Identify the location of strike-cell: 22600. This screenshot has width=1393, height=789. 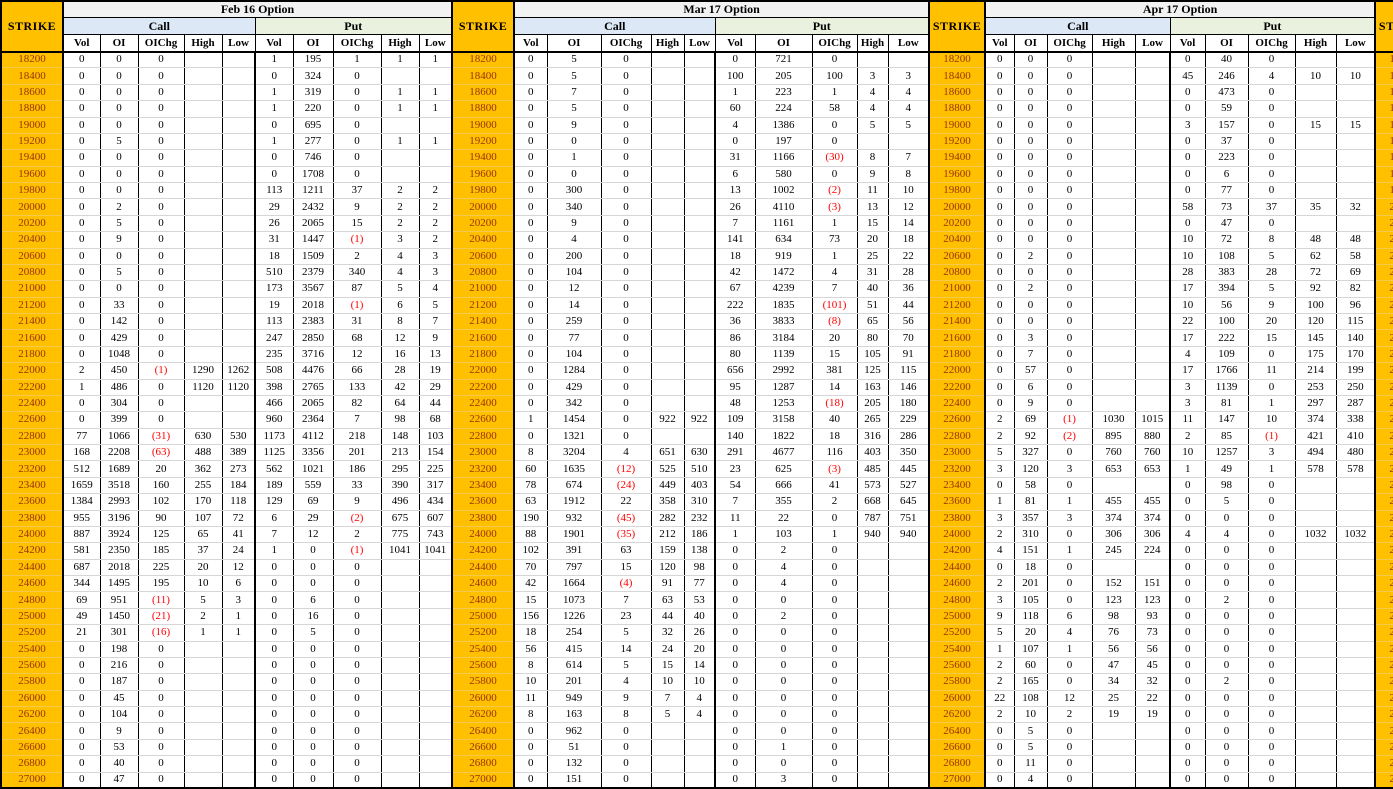
(32, 420).